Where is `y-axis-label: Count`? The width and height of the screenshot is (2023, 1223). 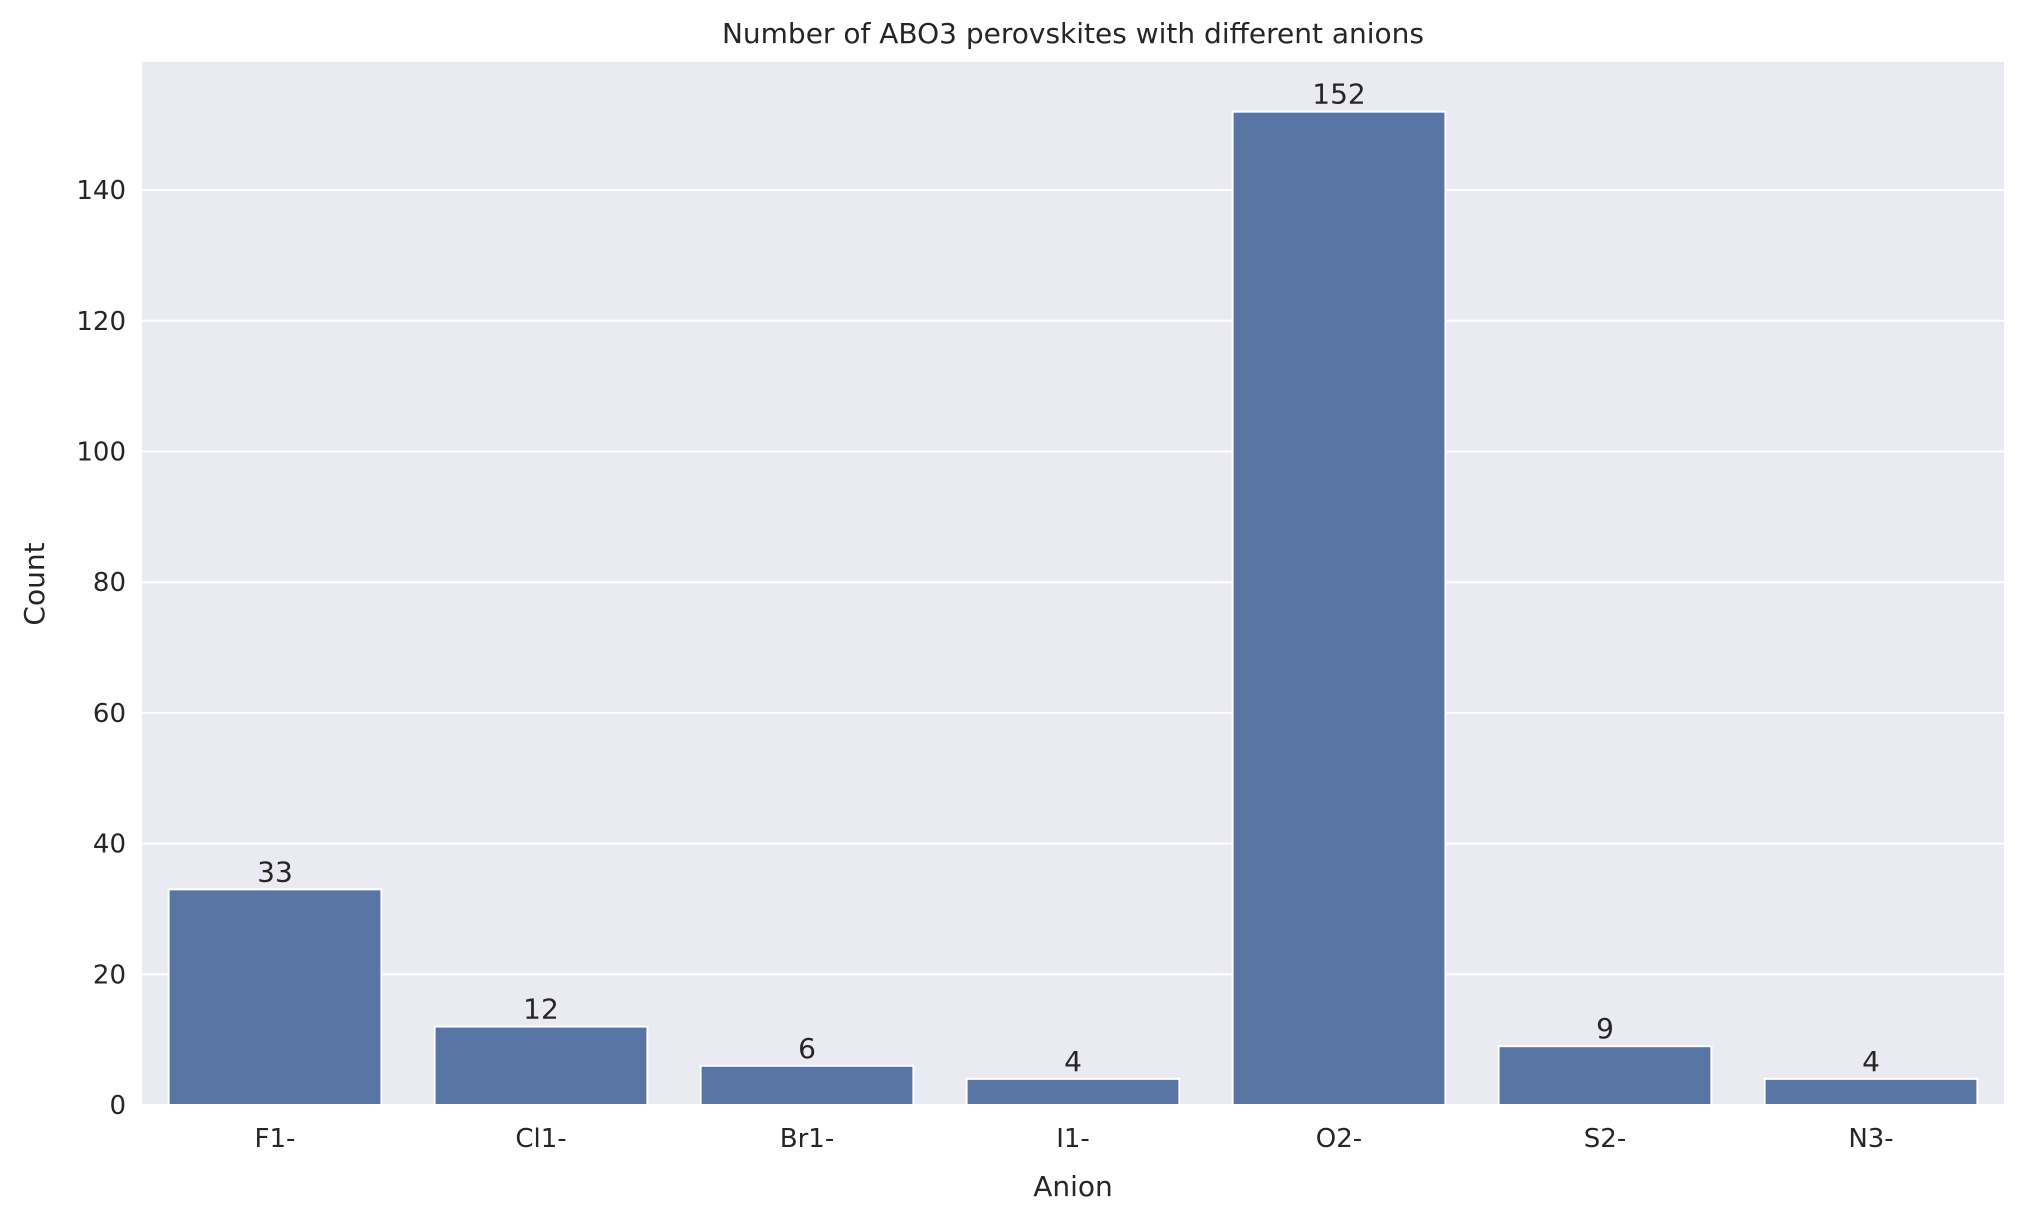 y-axis-label: Count is located at coordinates (34, 583).